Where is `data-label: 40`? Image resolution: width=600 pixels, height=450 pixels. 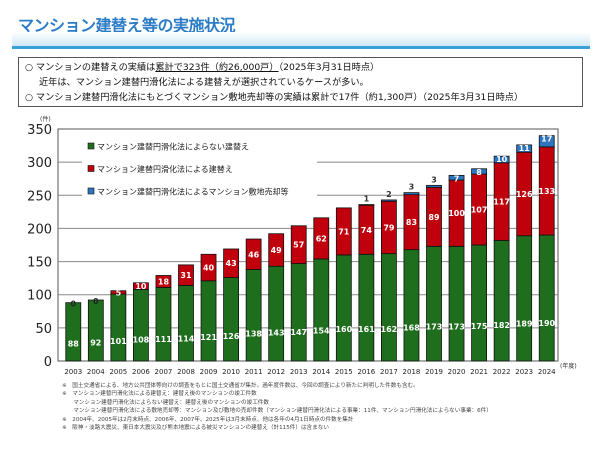
data-label: 40 is located at coordinates (209, 268).